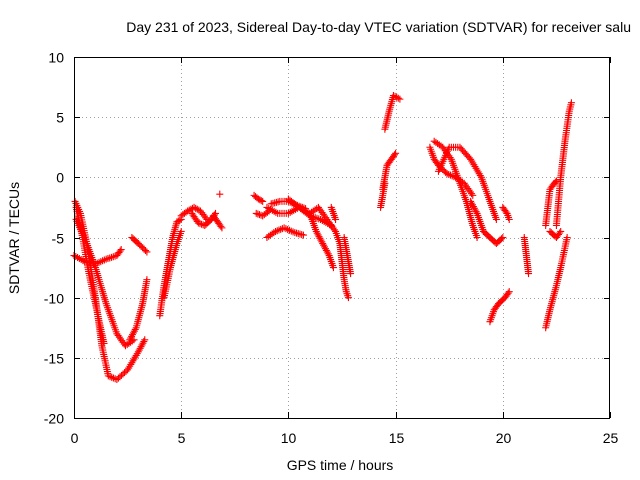  Describe the element at coordinates (60, 178) in the screenshot. I see `y-tick-label: 0` at that location.